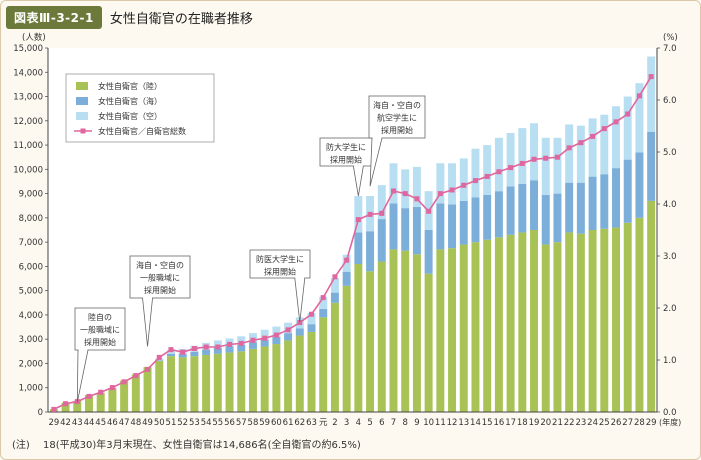 This screenshot has width=701, height=460. Describe the element at coordinates (670, 101) in the screenshot. I see `y2-tick-label: 6.0` at that location.